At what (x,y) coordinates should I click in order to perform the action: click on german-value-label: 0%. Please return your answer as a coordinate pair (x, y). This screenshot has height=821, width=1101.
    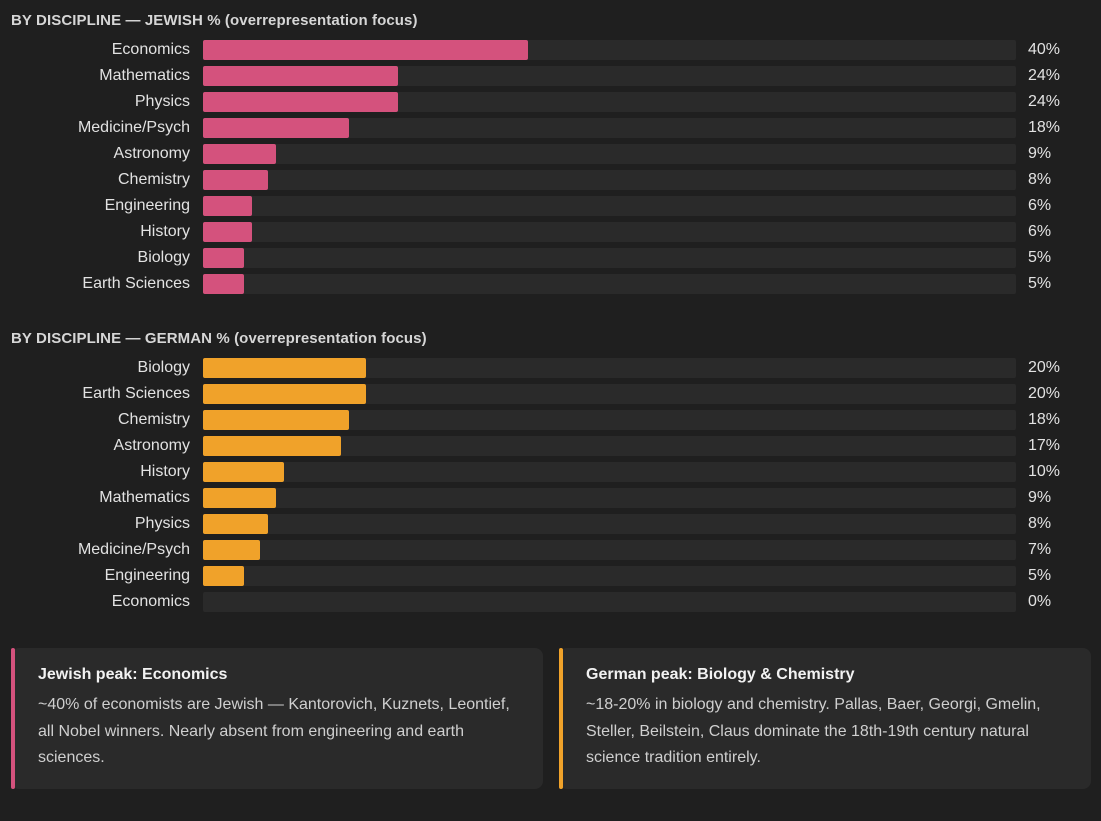
    Looking at the image, I should click on (1040, 601).